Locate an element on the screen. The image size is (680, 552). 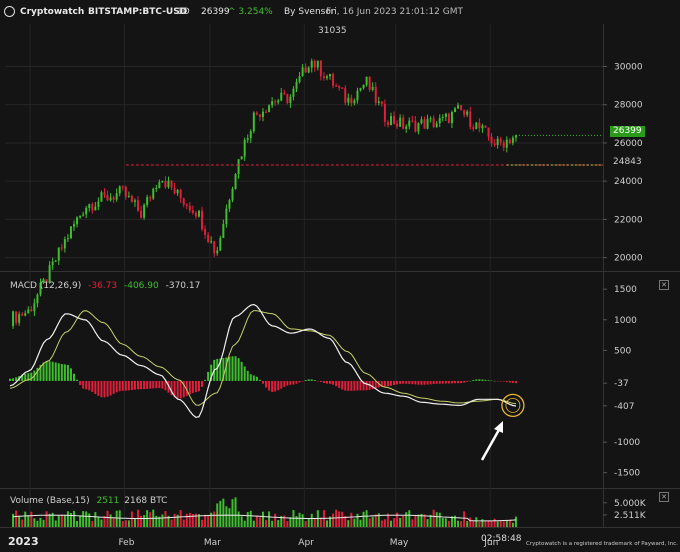
macd-title: MACD (12,26,9) -36.73 -406.90 -370.17 is located at coordinates (105, 286).